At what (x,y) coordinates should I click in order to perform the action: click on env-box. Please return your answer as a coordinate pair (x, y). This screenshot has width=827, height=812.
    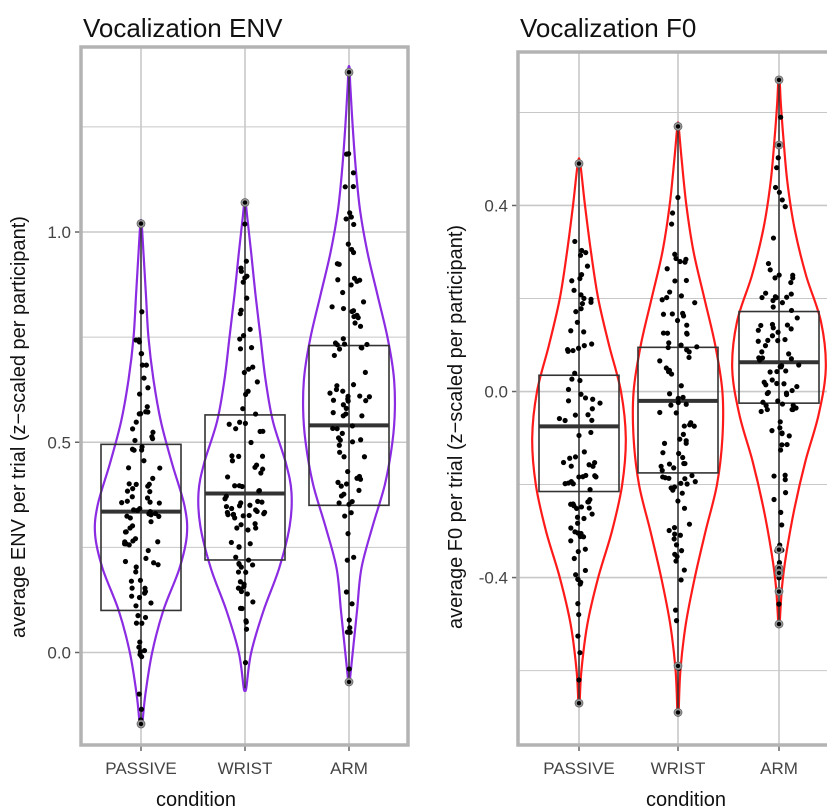
    Looking at the image, I should click on (141, 527).